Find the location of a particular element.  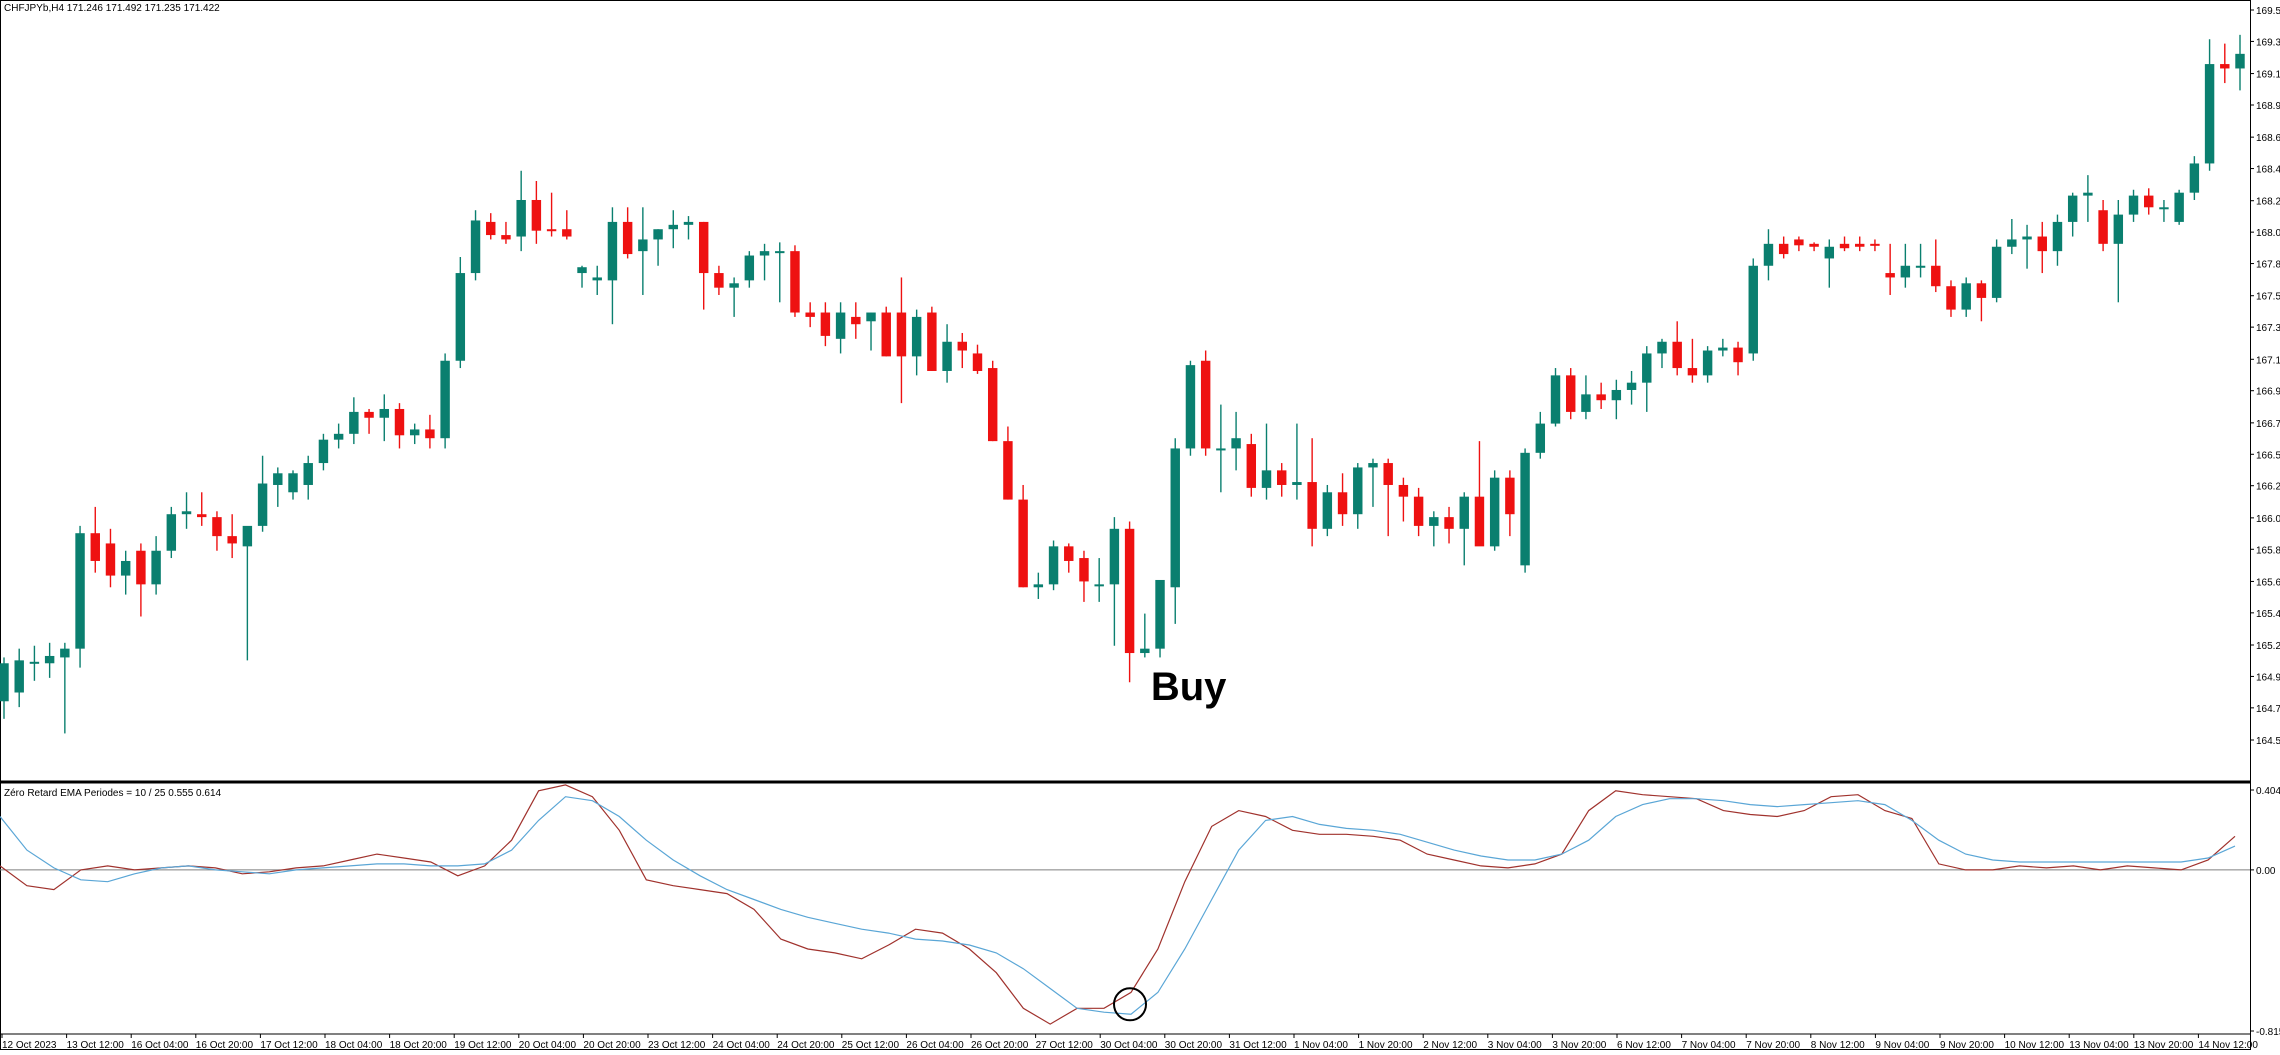

crossover-marker is located at coordinates (1130, 1004).